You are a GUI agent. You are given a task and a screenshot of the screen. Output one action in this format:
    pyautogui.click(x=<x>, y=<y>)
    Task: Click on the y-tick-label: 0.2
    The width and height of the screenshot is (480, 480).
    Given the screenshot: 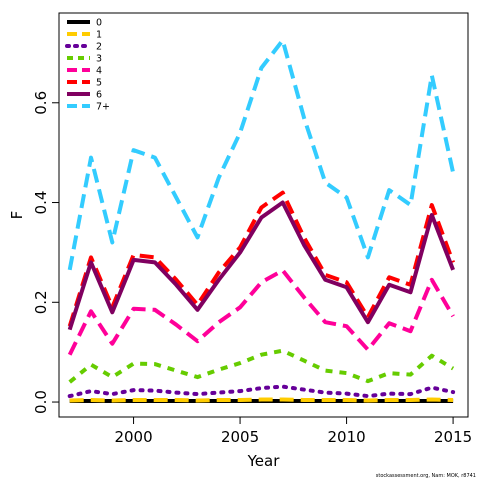 What is the action you would take?
    pyautogui.click(x=41, y=302)
    